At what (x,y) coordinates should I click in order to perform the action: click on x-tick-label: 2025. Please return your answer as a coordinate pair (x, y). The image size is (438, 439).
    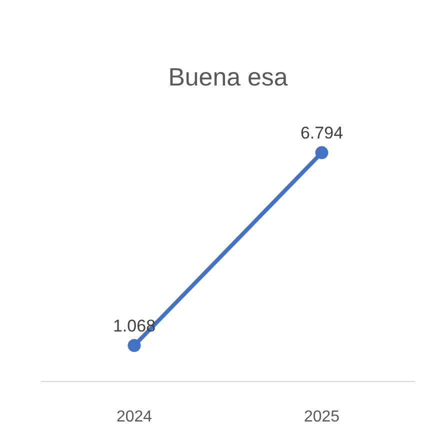
    Looking at the image, I should click on (322, 417).